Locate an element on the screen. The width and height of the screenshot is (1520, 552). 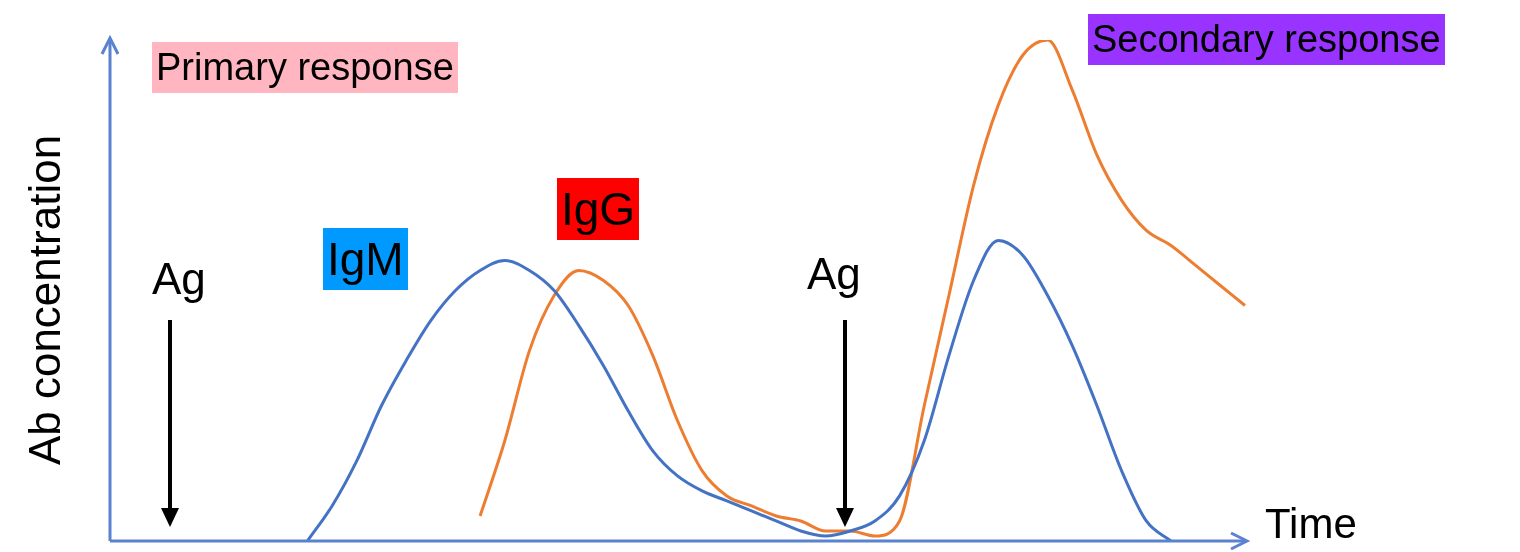
series-label: IgM is located at coordinates (365, 259).